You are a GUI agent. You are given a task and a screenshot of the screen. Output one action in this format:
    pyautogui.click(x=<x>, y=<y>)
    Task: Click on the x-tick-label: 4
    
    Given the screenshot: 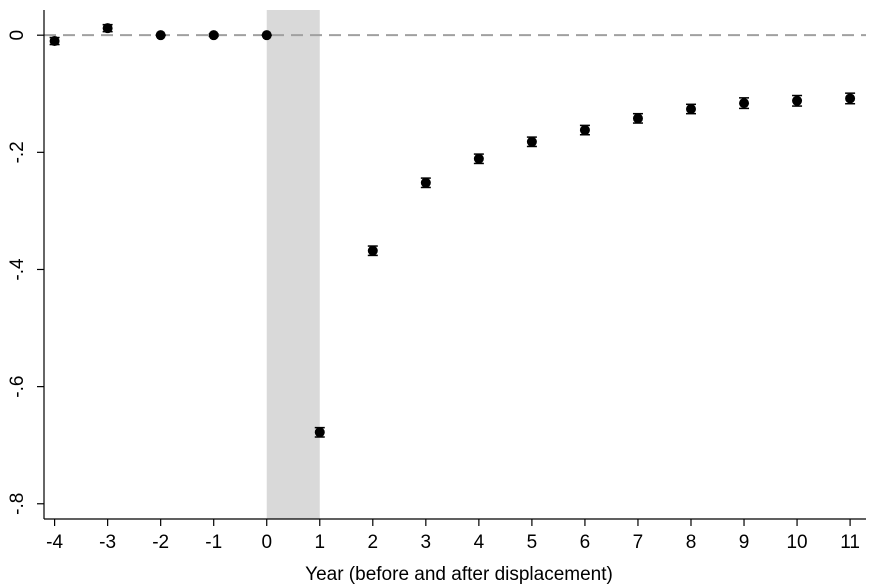 What is the action you would take?
    pyautogui.click(x=479, y=542)
    